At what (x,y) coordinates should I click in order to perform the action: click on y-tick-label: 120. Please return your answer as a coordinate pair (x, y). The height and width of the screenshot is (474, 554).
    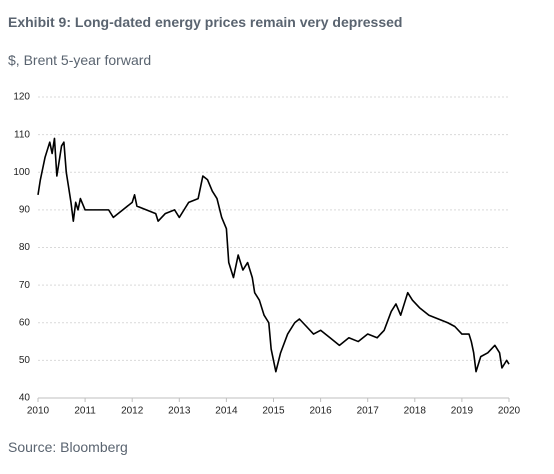
    Looking at the image, I should click on (21, 97).